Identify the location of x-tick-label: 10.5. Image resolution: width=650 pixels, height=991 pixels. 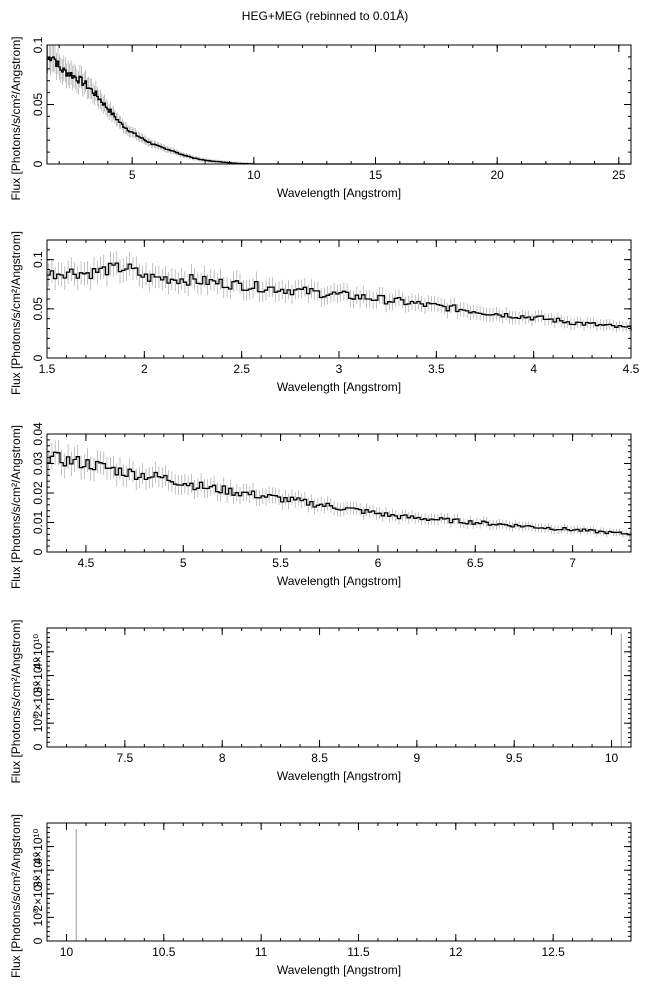
(164, 952).